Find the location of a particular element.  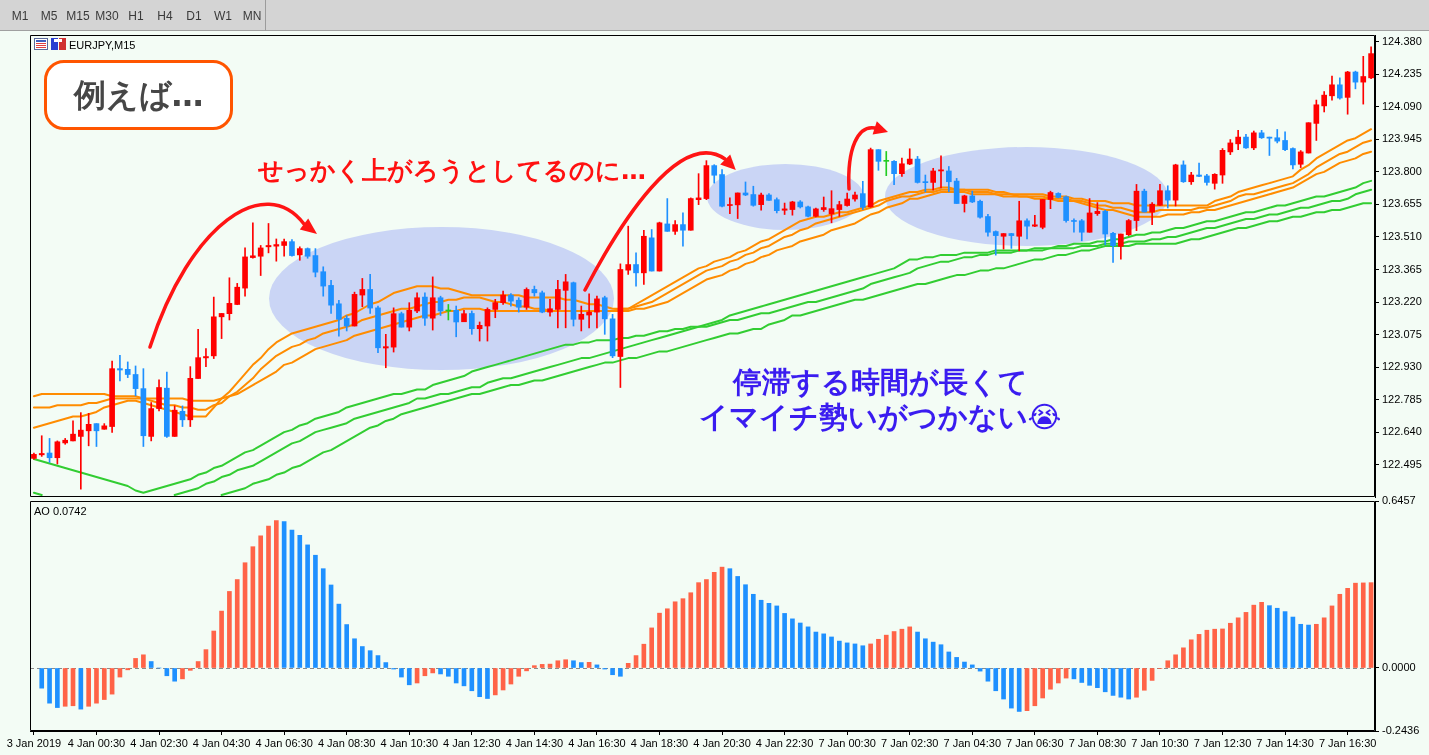

x-tick-label: 4 Jan 22:30 is located at coordinates (784, 742).